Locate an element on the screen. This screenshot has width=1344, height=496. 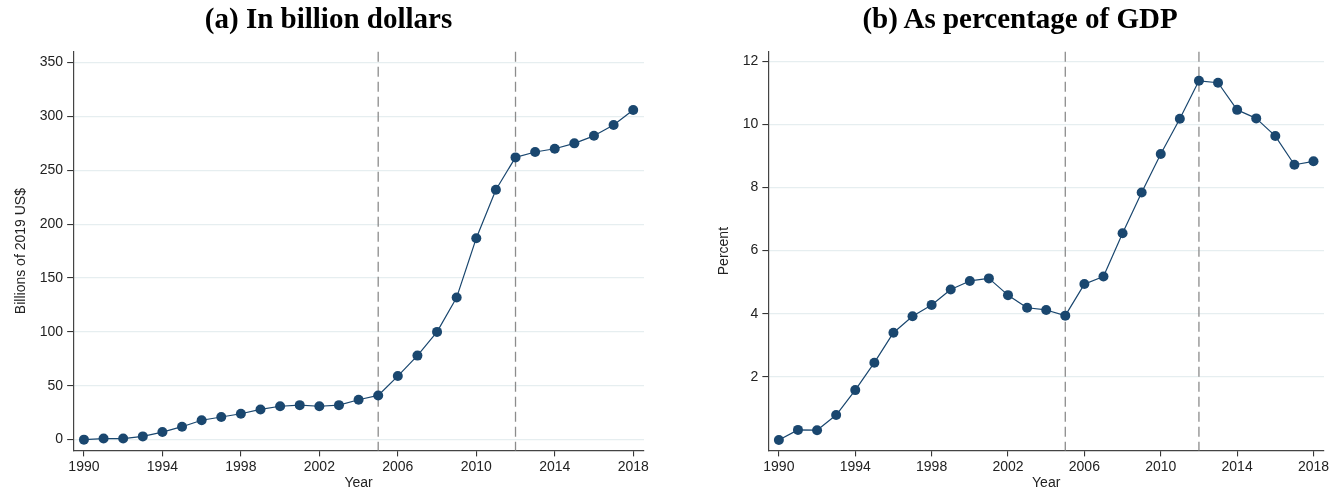
y-axis-title: Billions of 2019 US$ is located at coordinates (20, 251).